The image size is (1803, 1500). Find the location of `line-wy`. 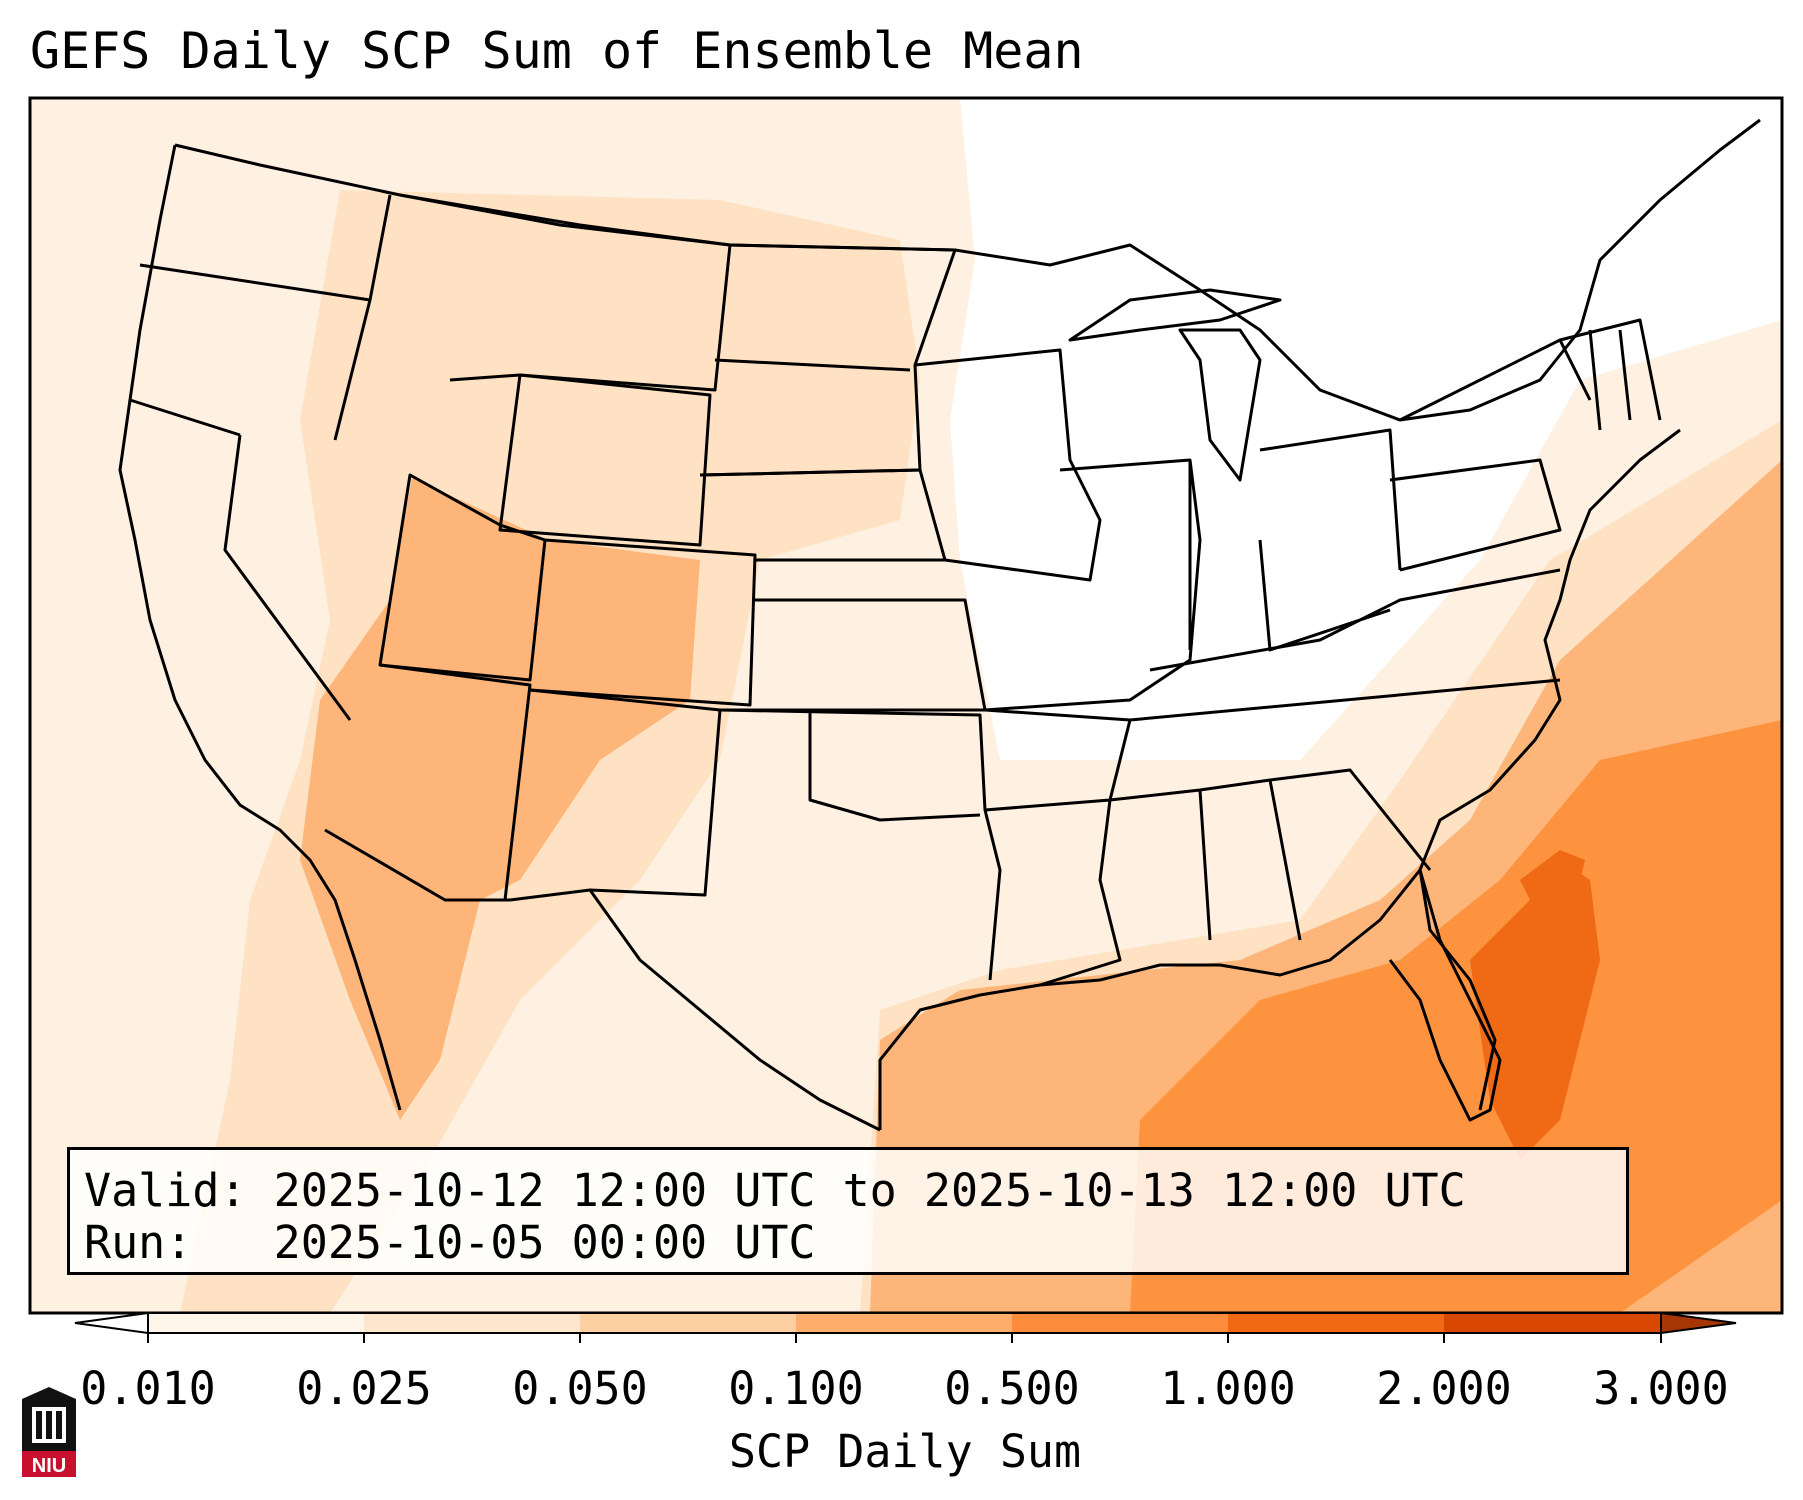

line-wy is located at coordinates (605, 460).